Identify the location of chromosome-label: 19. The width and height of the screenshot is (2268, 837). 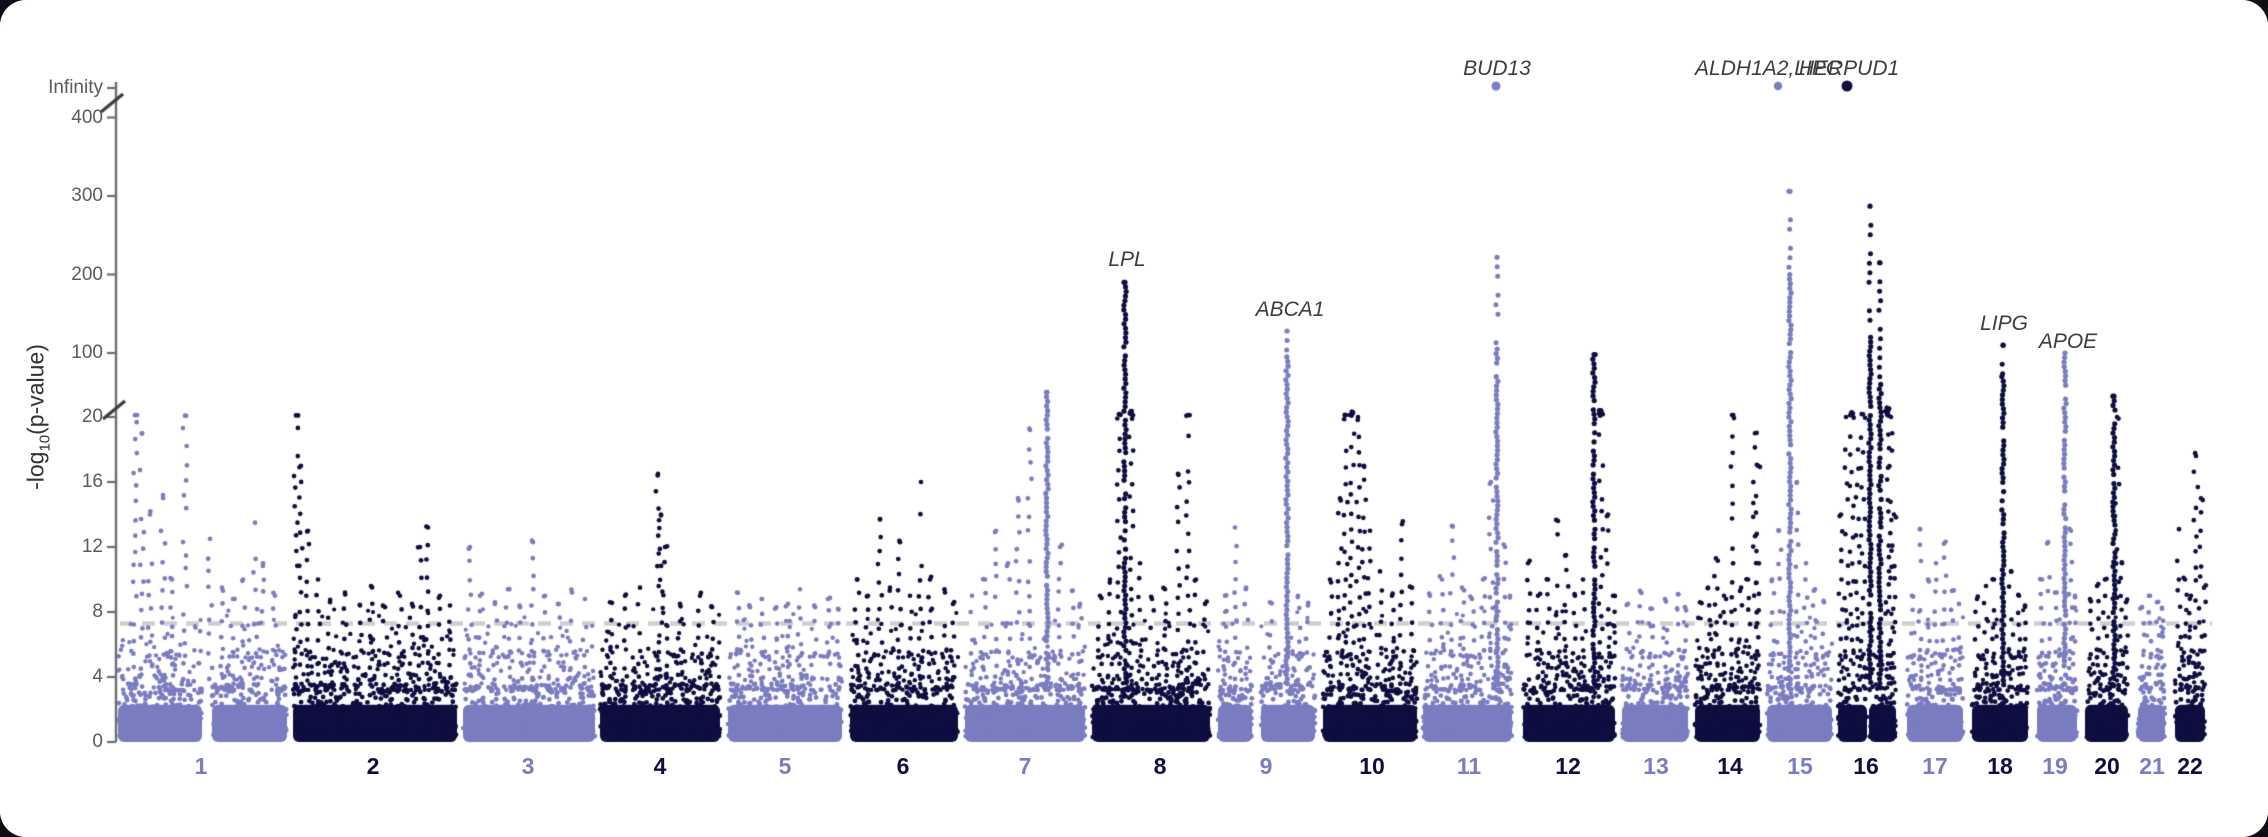
(2055, 766).